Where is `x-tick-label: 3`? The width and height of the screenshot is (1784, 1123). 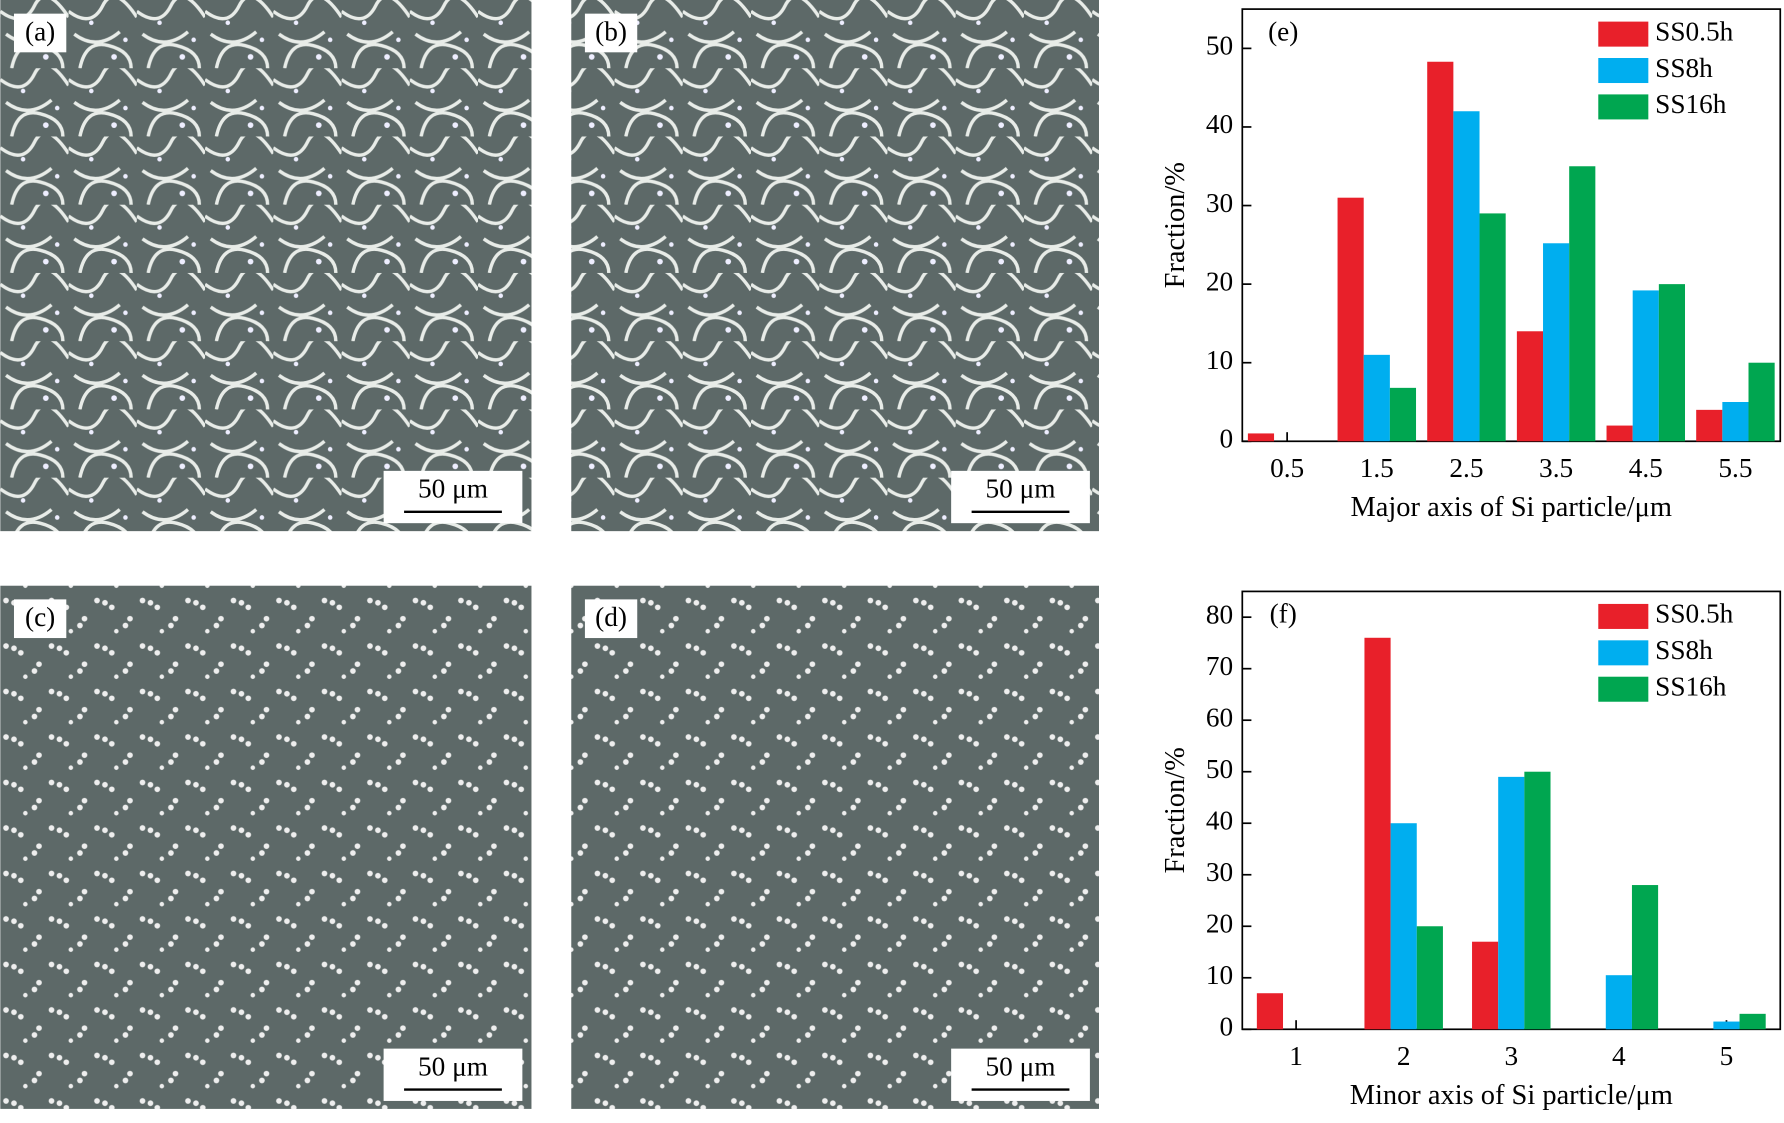
x-tick-label: 3 is located at coordinates (1511, 1056).